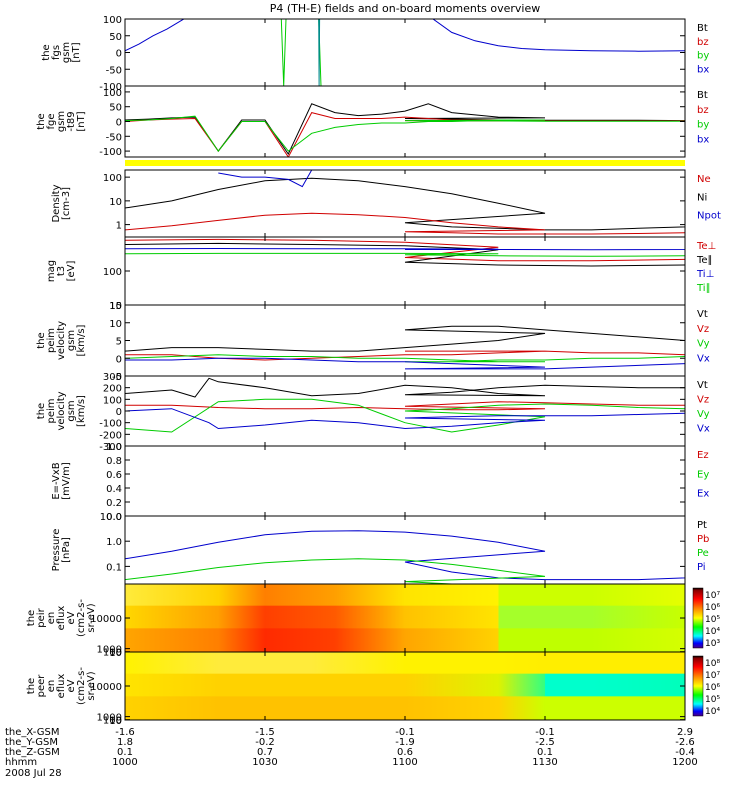 The width and height of the screenshot is (750, 800). What do you see at coordinates (704, 179) in the screenshot?
I see `legend-entry: Ne` at bounding box center [704, 179].